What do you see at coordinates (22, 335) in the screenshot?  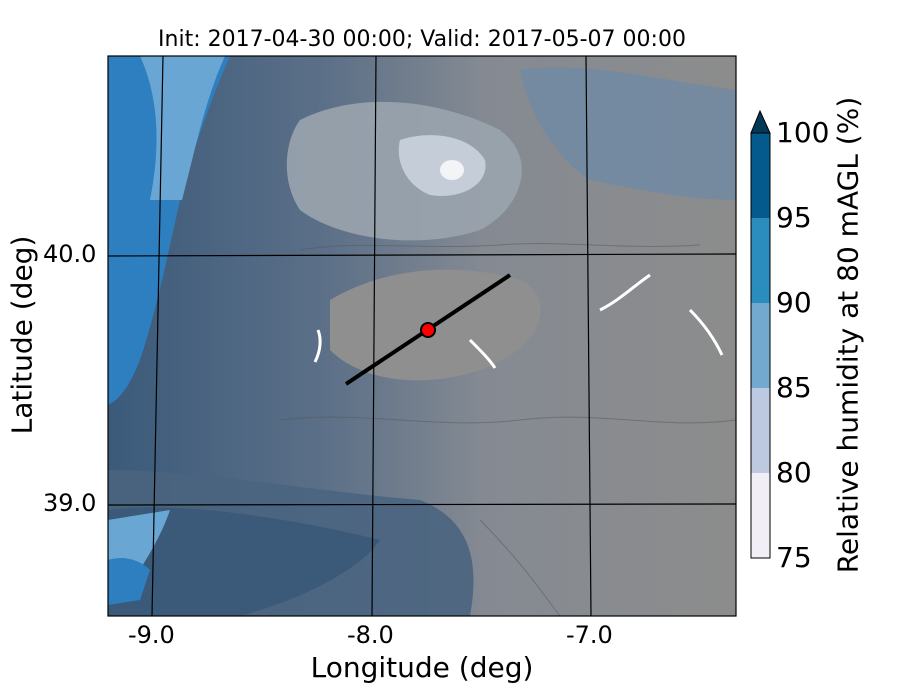 I see `y-axis-label: Latitude (deg)` at bounding box center [22, 335].